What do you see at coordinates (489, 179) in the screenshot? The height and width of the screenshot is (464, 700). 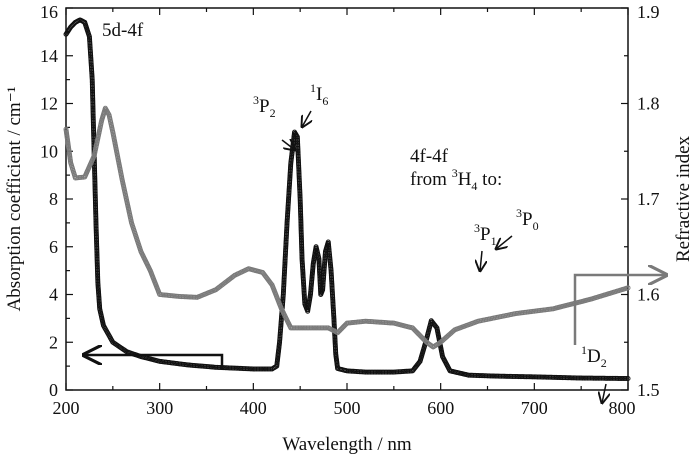 I see `to-text: to:` at bounding box center [489, 179].